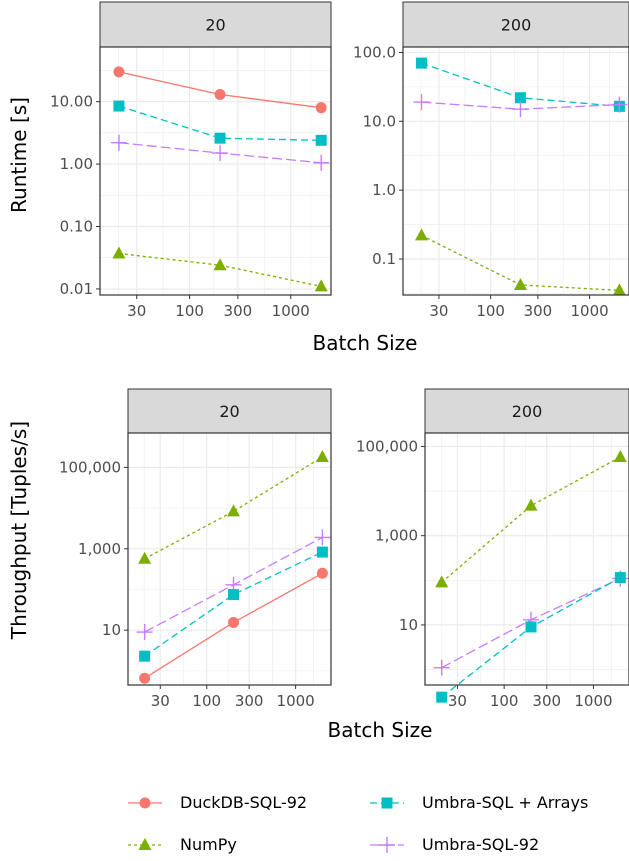 This screenshot has height=861, width=629. I want to click on y-tick-label: 100.0, so click(374, 52).